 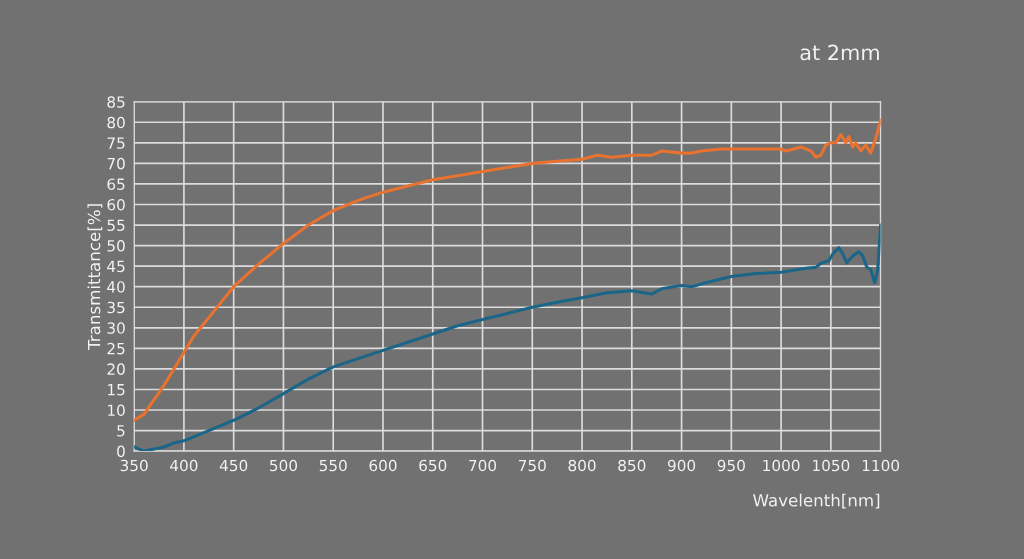 I want to click on y-tick-label: 65, so click(x=116, y=184).